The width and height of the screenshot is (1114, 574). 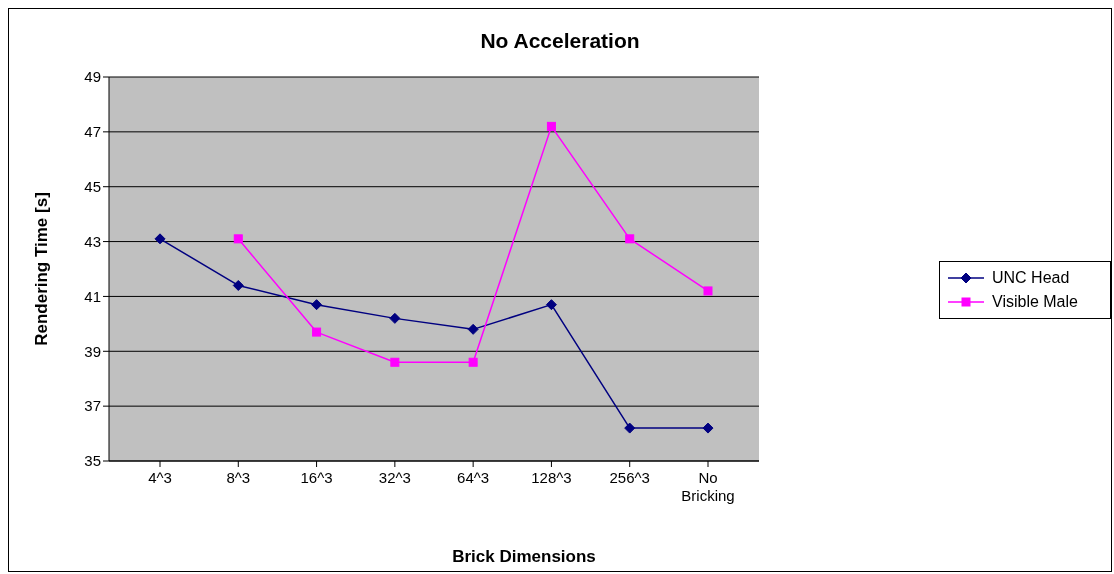 What do you see at coordinates (316, 477) in the screenshot?
I see `x-tick-label: 16^3` at bounding box center [316, 477].